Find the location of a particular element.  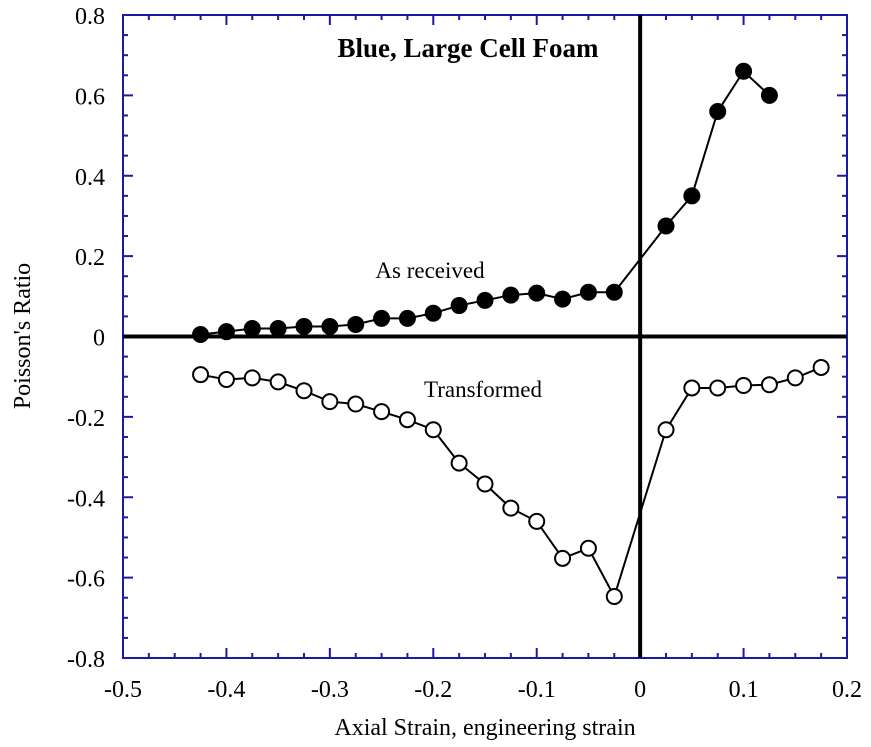

annotation-as-received: As received is located at coordinates (430, 270).